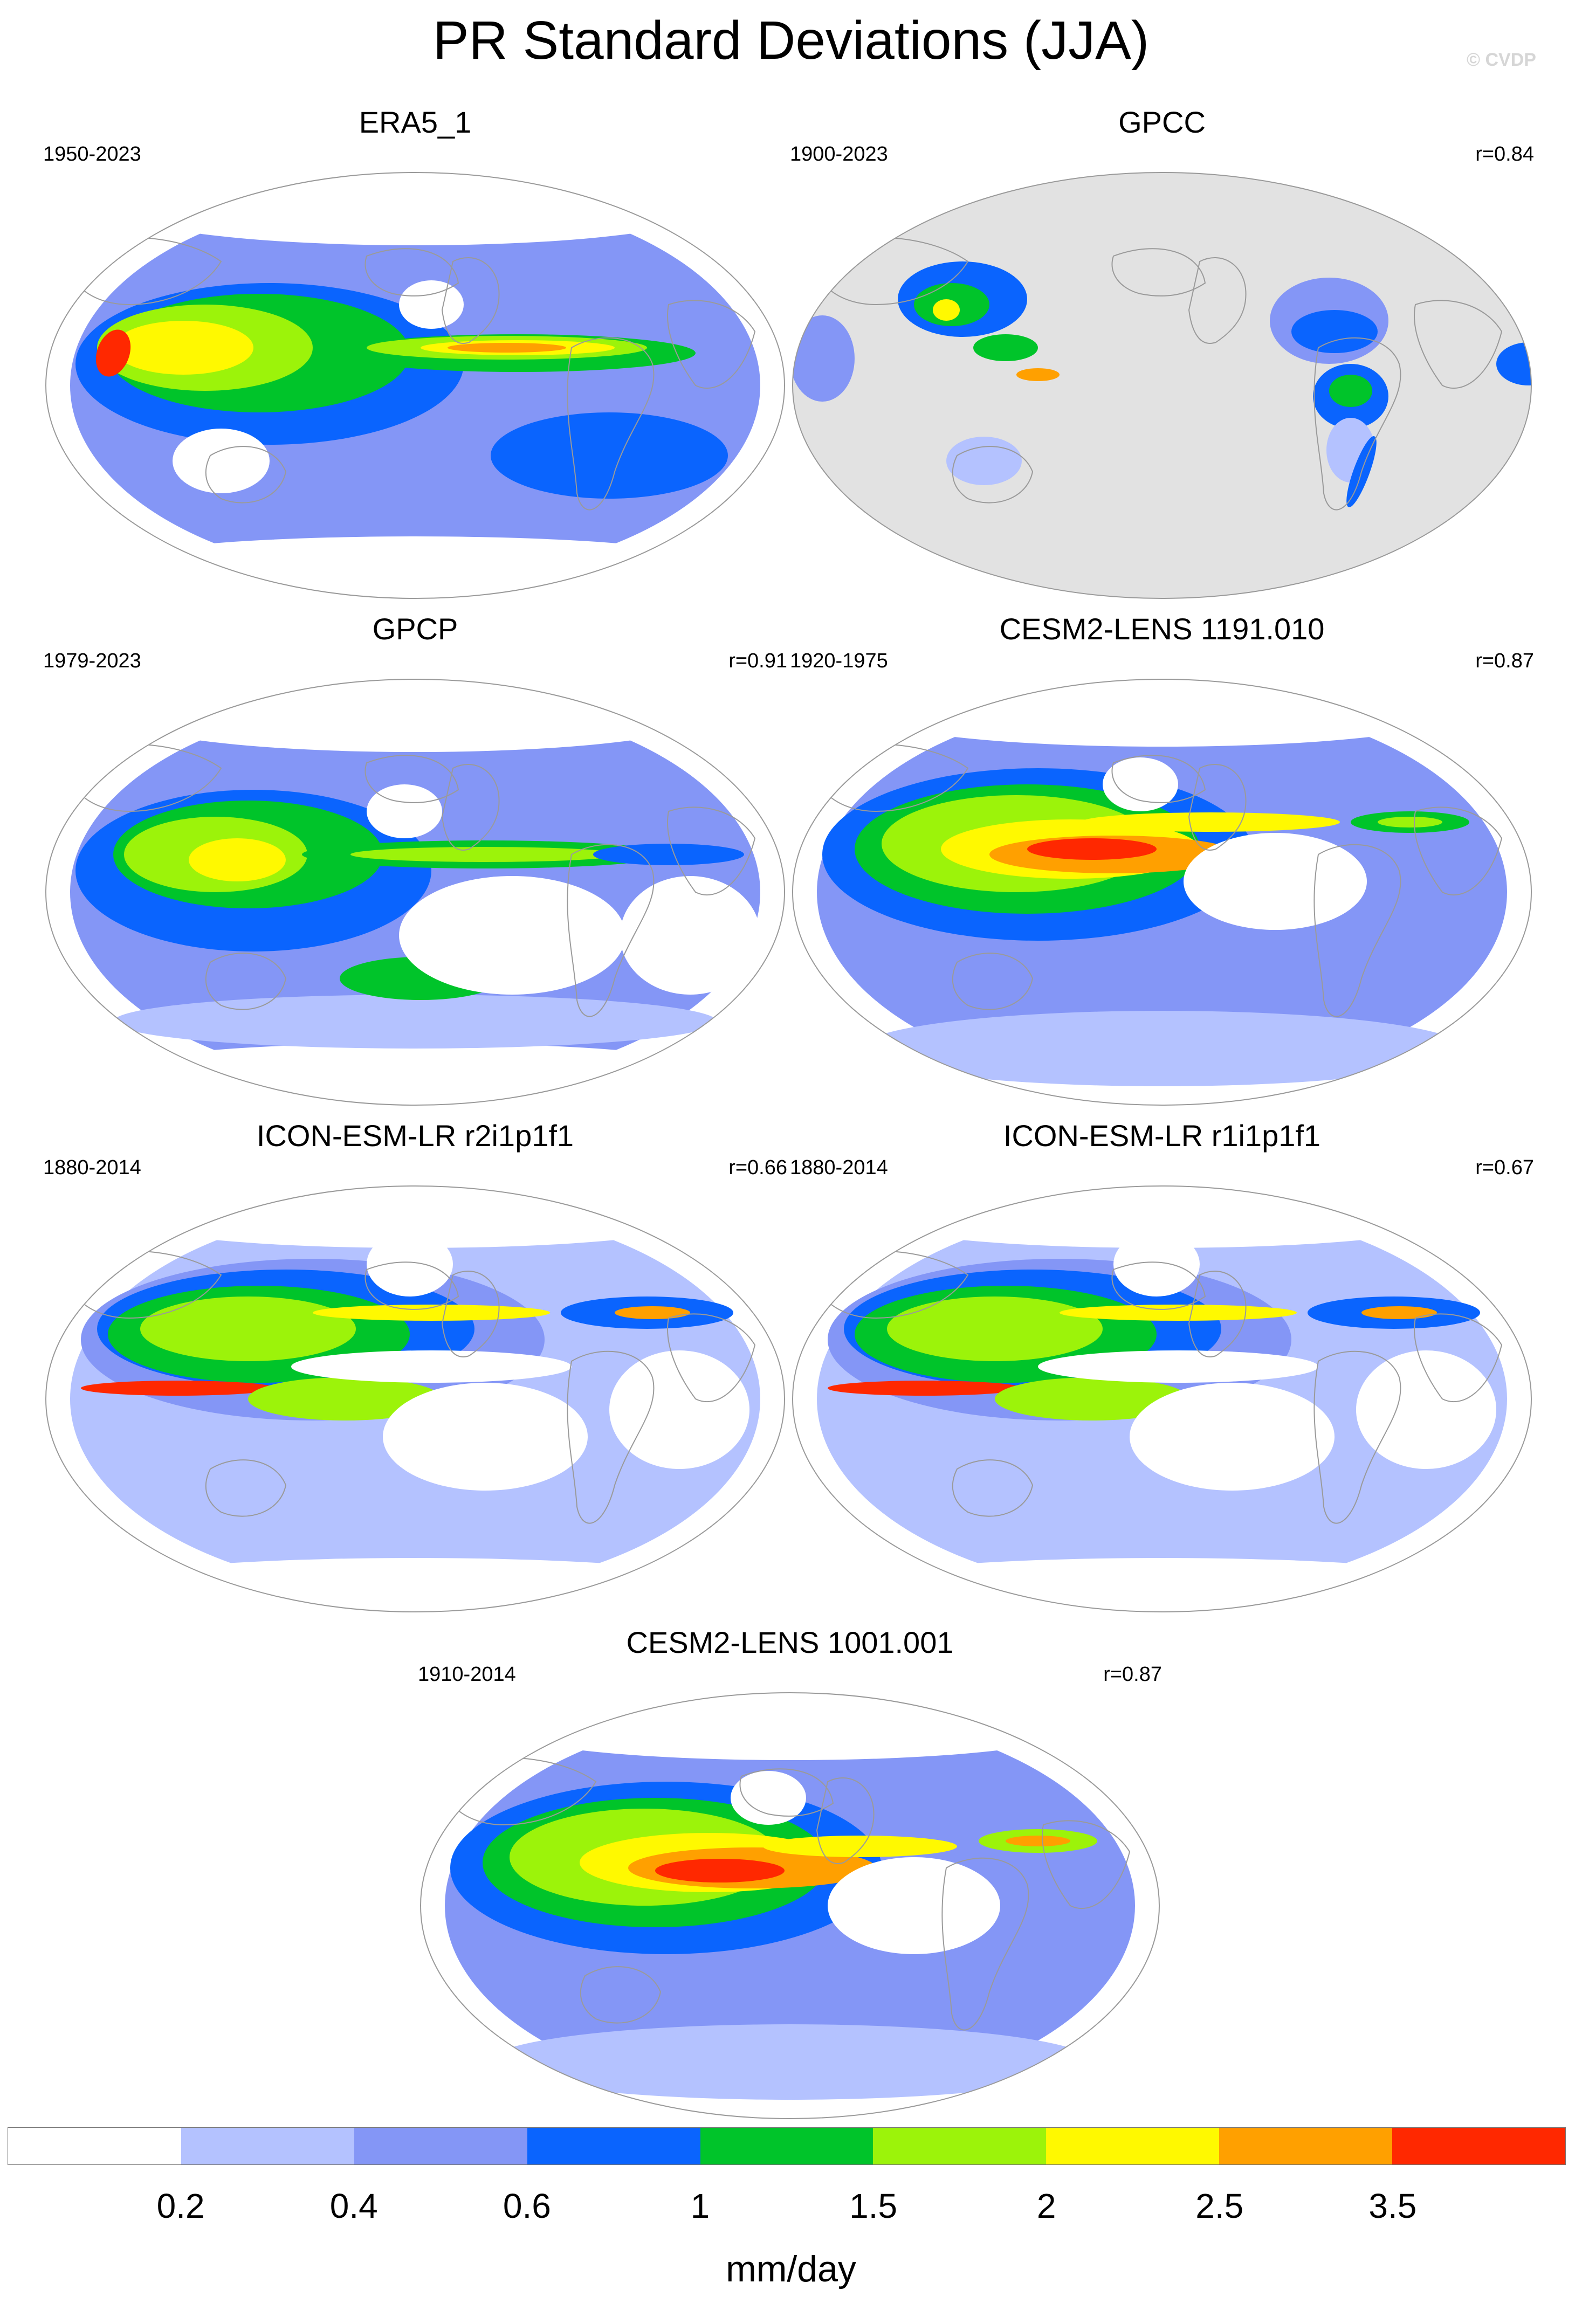 The width and height of the screenshot is (1582, 2324). What do you see at coordinates (839, 661) in the screenshot?
I see `panel-years: 1920-1975` at bounding box center [839, 661].